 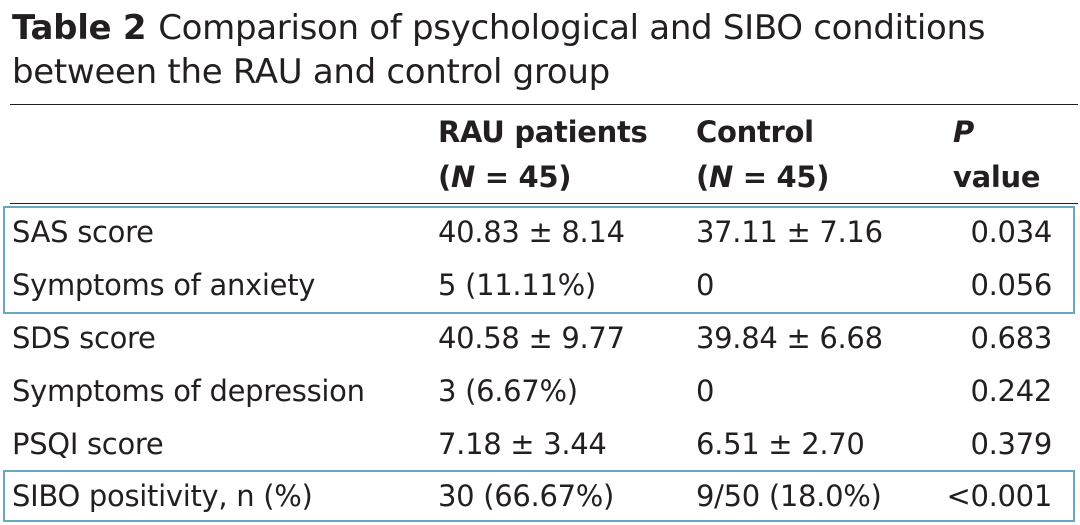 What do you see at coordinates (789, 496) in the screenshot?
I see `row-6-control: 9/50 (18.0%)` at bounding box center [789, 496].